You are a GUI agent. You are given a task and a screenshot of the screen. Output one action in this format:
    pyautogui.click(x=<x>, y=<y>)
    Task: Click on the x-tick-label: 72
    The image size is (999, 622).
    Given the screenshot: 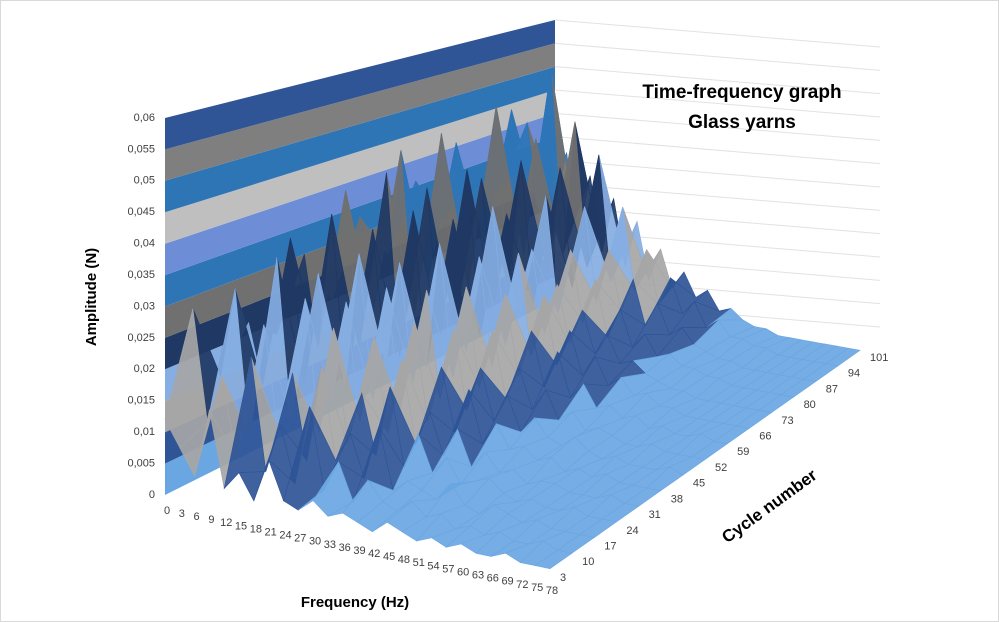 What is the action you would take?
    pyautogui.click(x=522, y=585)
    